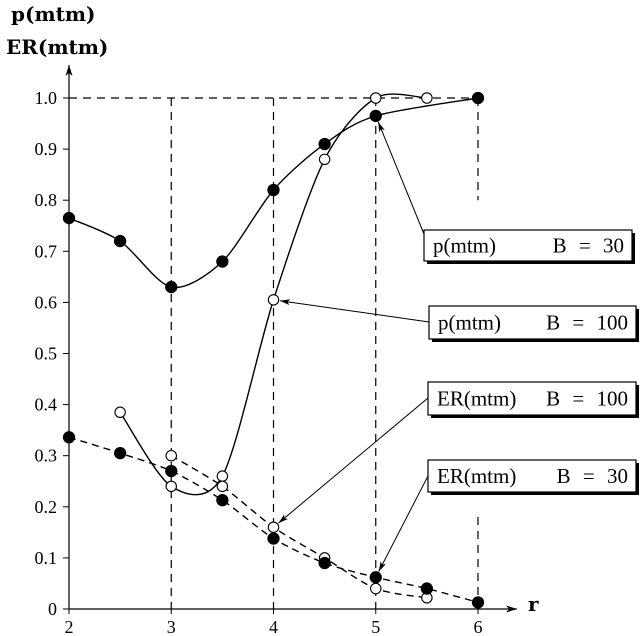 This screenshot has height=636, width=643. What do you see at coordinates (273, 626) in the screenshot?
I see `x-tick-label: 4` at bounding box center [273, 626].